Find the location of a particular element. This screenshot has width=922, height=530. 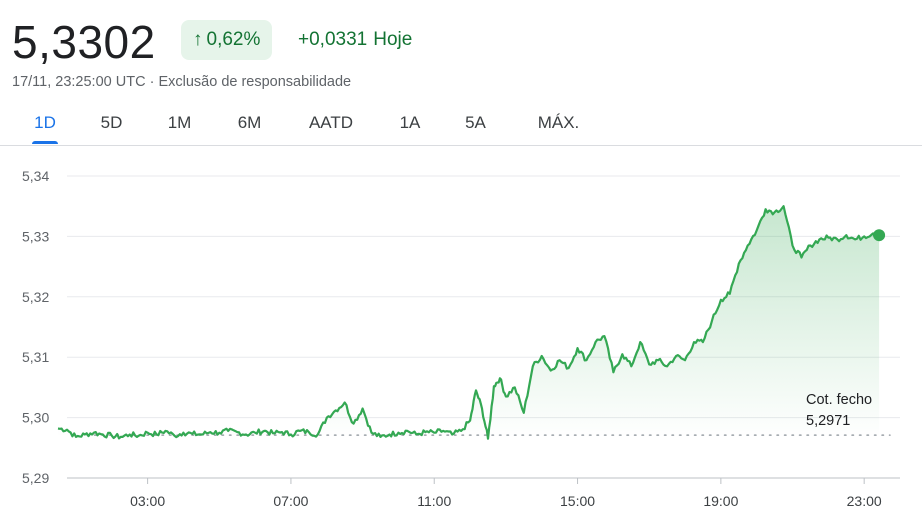

change-absolute: +0,0331 Hoje is located at coordinates (358, 40).